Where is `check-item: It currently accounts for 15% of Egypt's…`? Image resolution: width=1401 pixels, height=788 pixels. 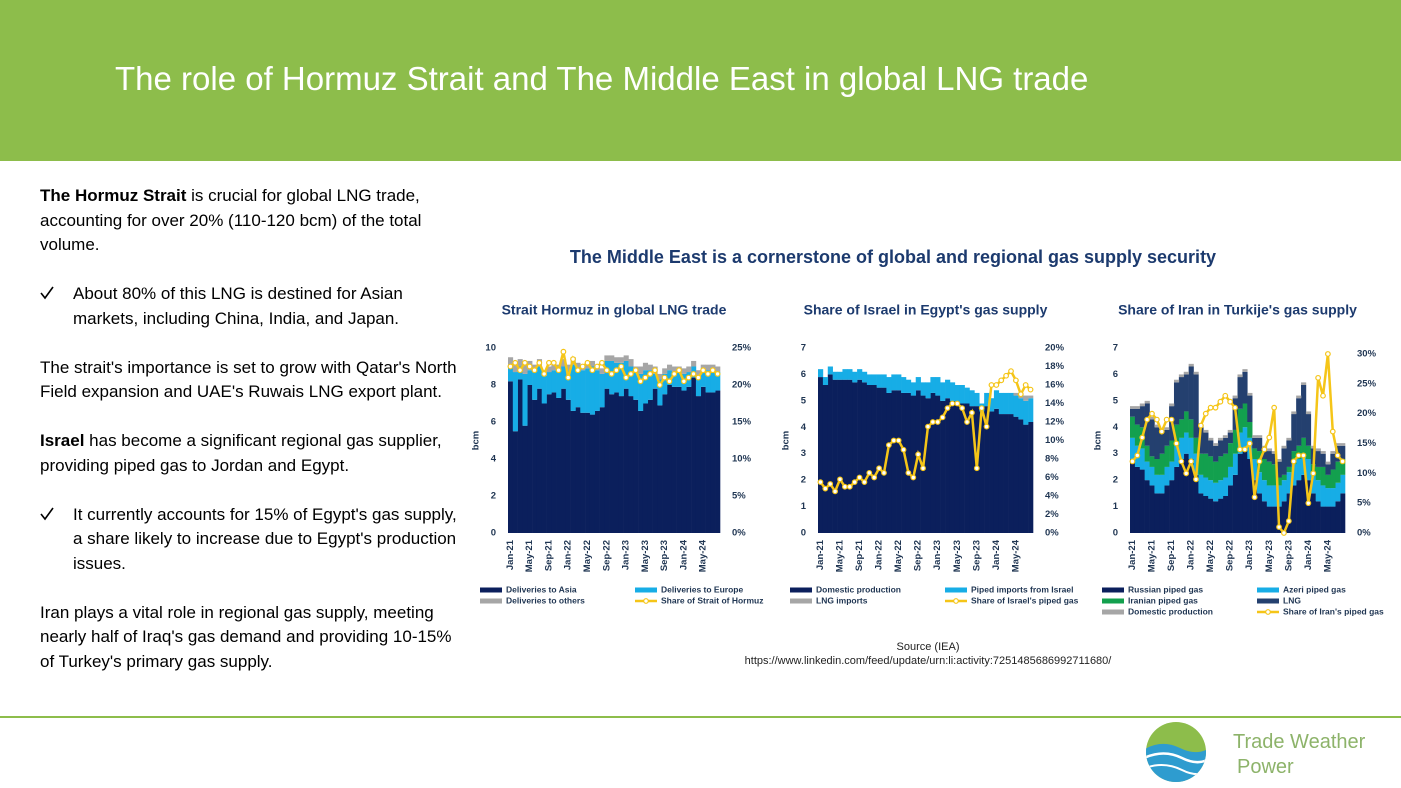
check-item: It currently accounts for 15% of Egypt's… is located at coordinates (250, 540).